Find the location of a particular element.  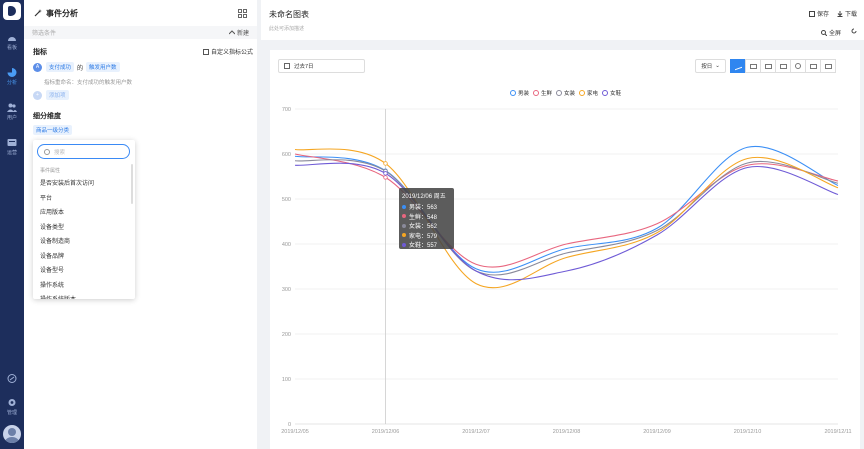

tooltip-row: 家电：579 is located at coordinates (426, 236).